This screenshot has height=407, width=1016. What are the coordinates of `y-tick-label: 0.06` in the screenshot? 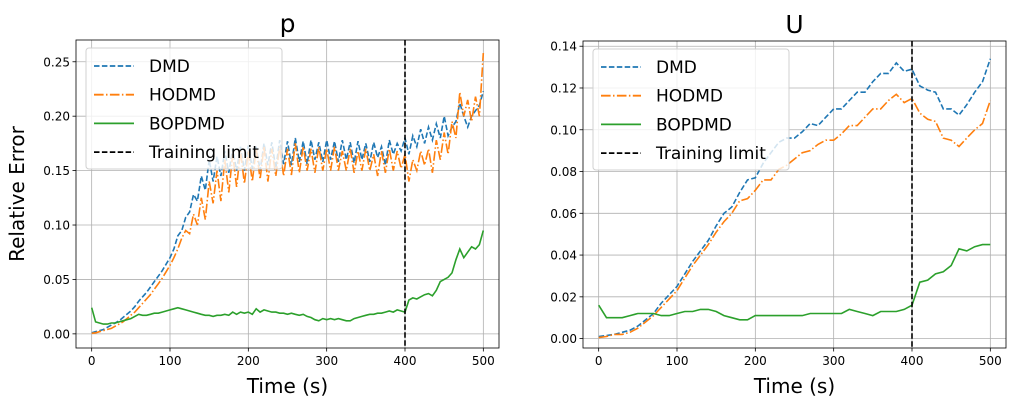 It's located at (563, 214).